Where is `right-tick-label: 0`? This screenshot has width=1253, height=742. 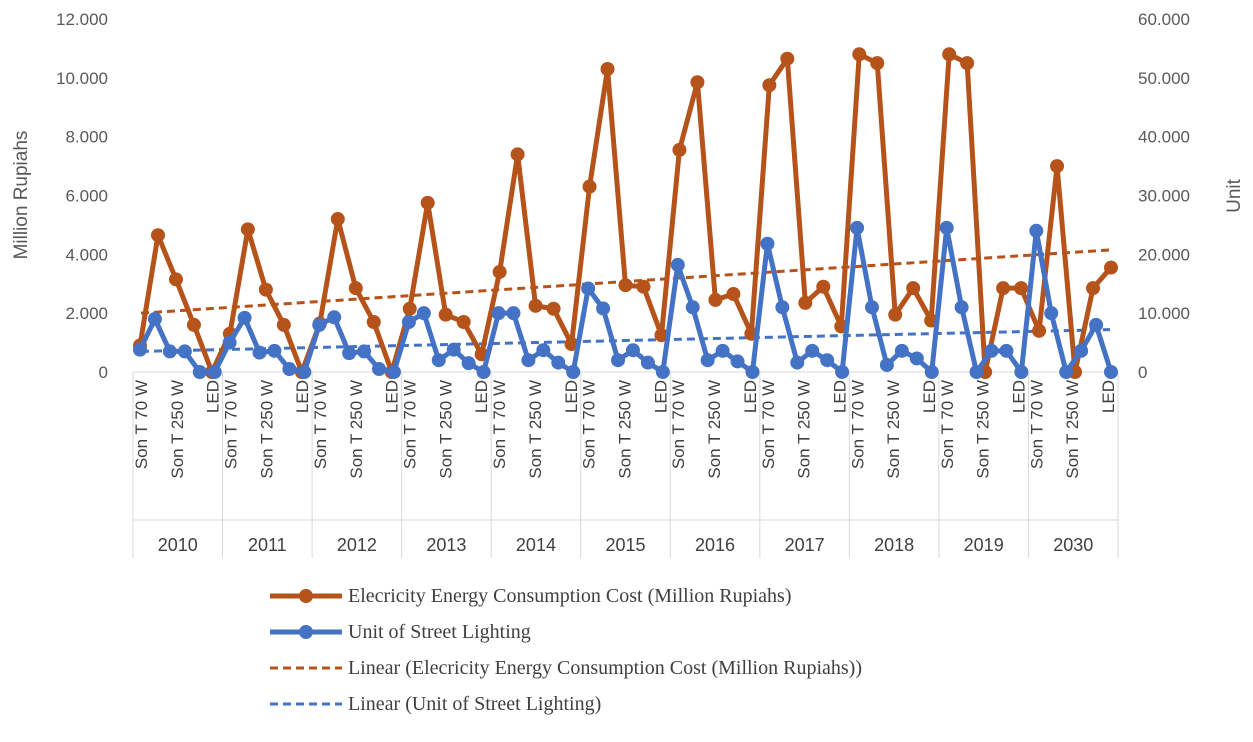 right-tick-label: 0 is located at coordinates (1142, 372).